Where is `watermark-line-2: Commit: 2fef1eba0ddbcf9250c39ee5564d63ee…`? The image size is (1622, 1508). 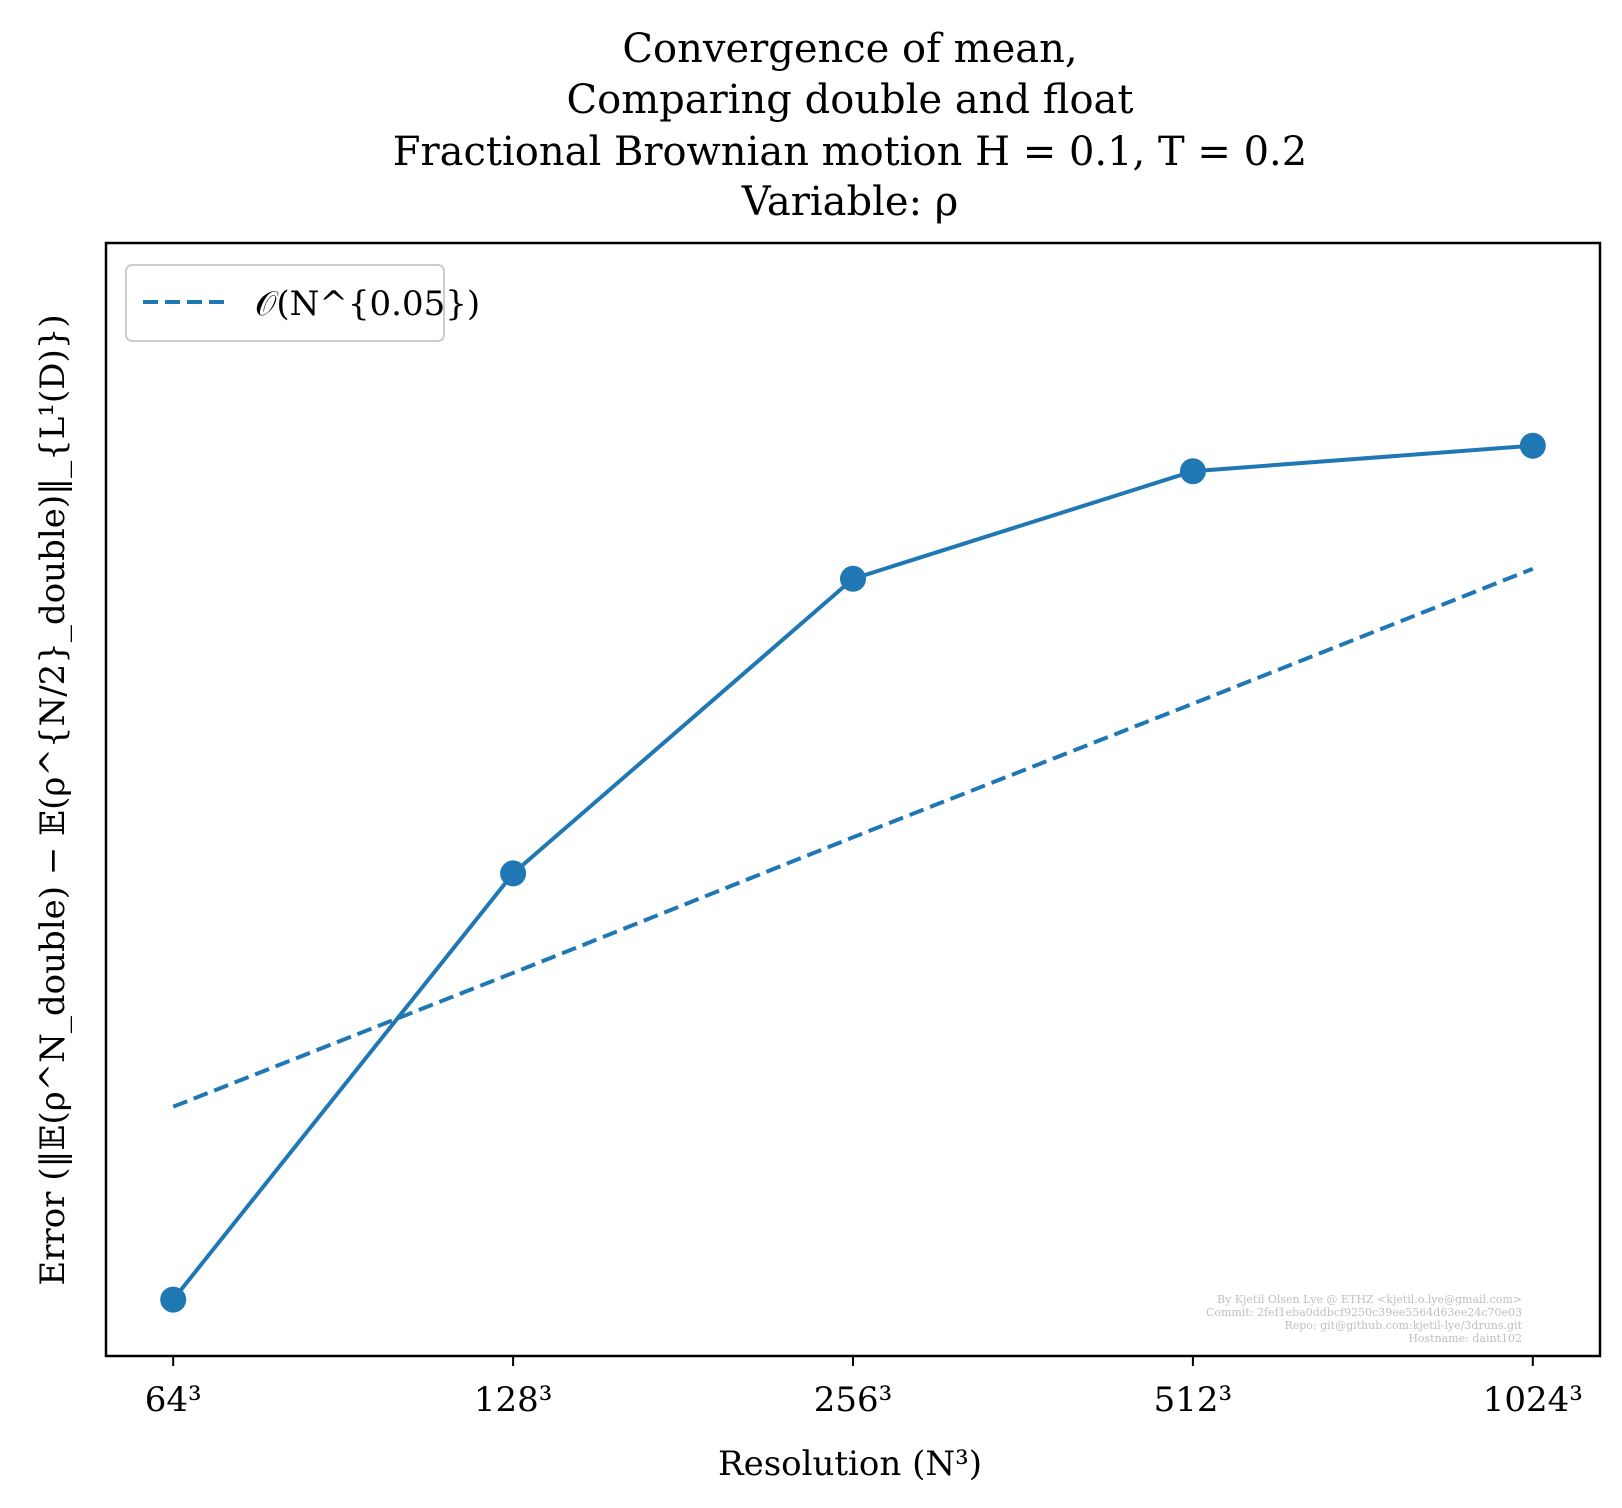 watermark-line-2: Commit: 2fef1eba0ddbcf9250c39ee5564d63ee… is located at coordinates (1364, 1312).